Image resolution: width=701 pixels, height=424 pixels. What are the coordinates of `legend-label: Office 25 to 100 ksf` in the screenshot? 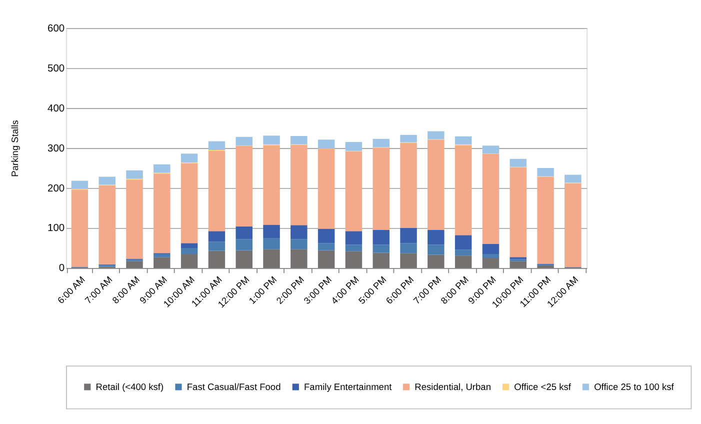 It's located at (634, 387).